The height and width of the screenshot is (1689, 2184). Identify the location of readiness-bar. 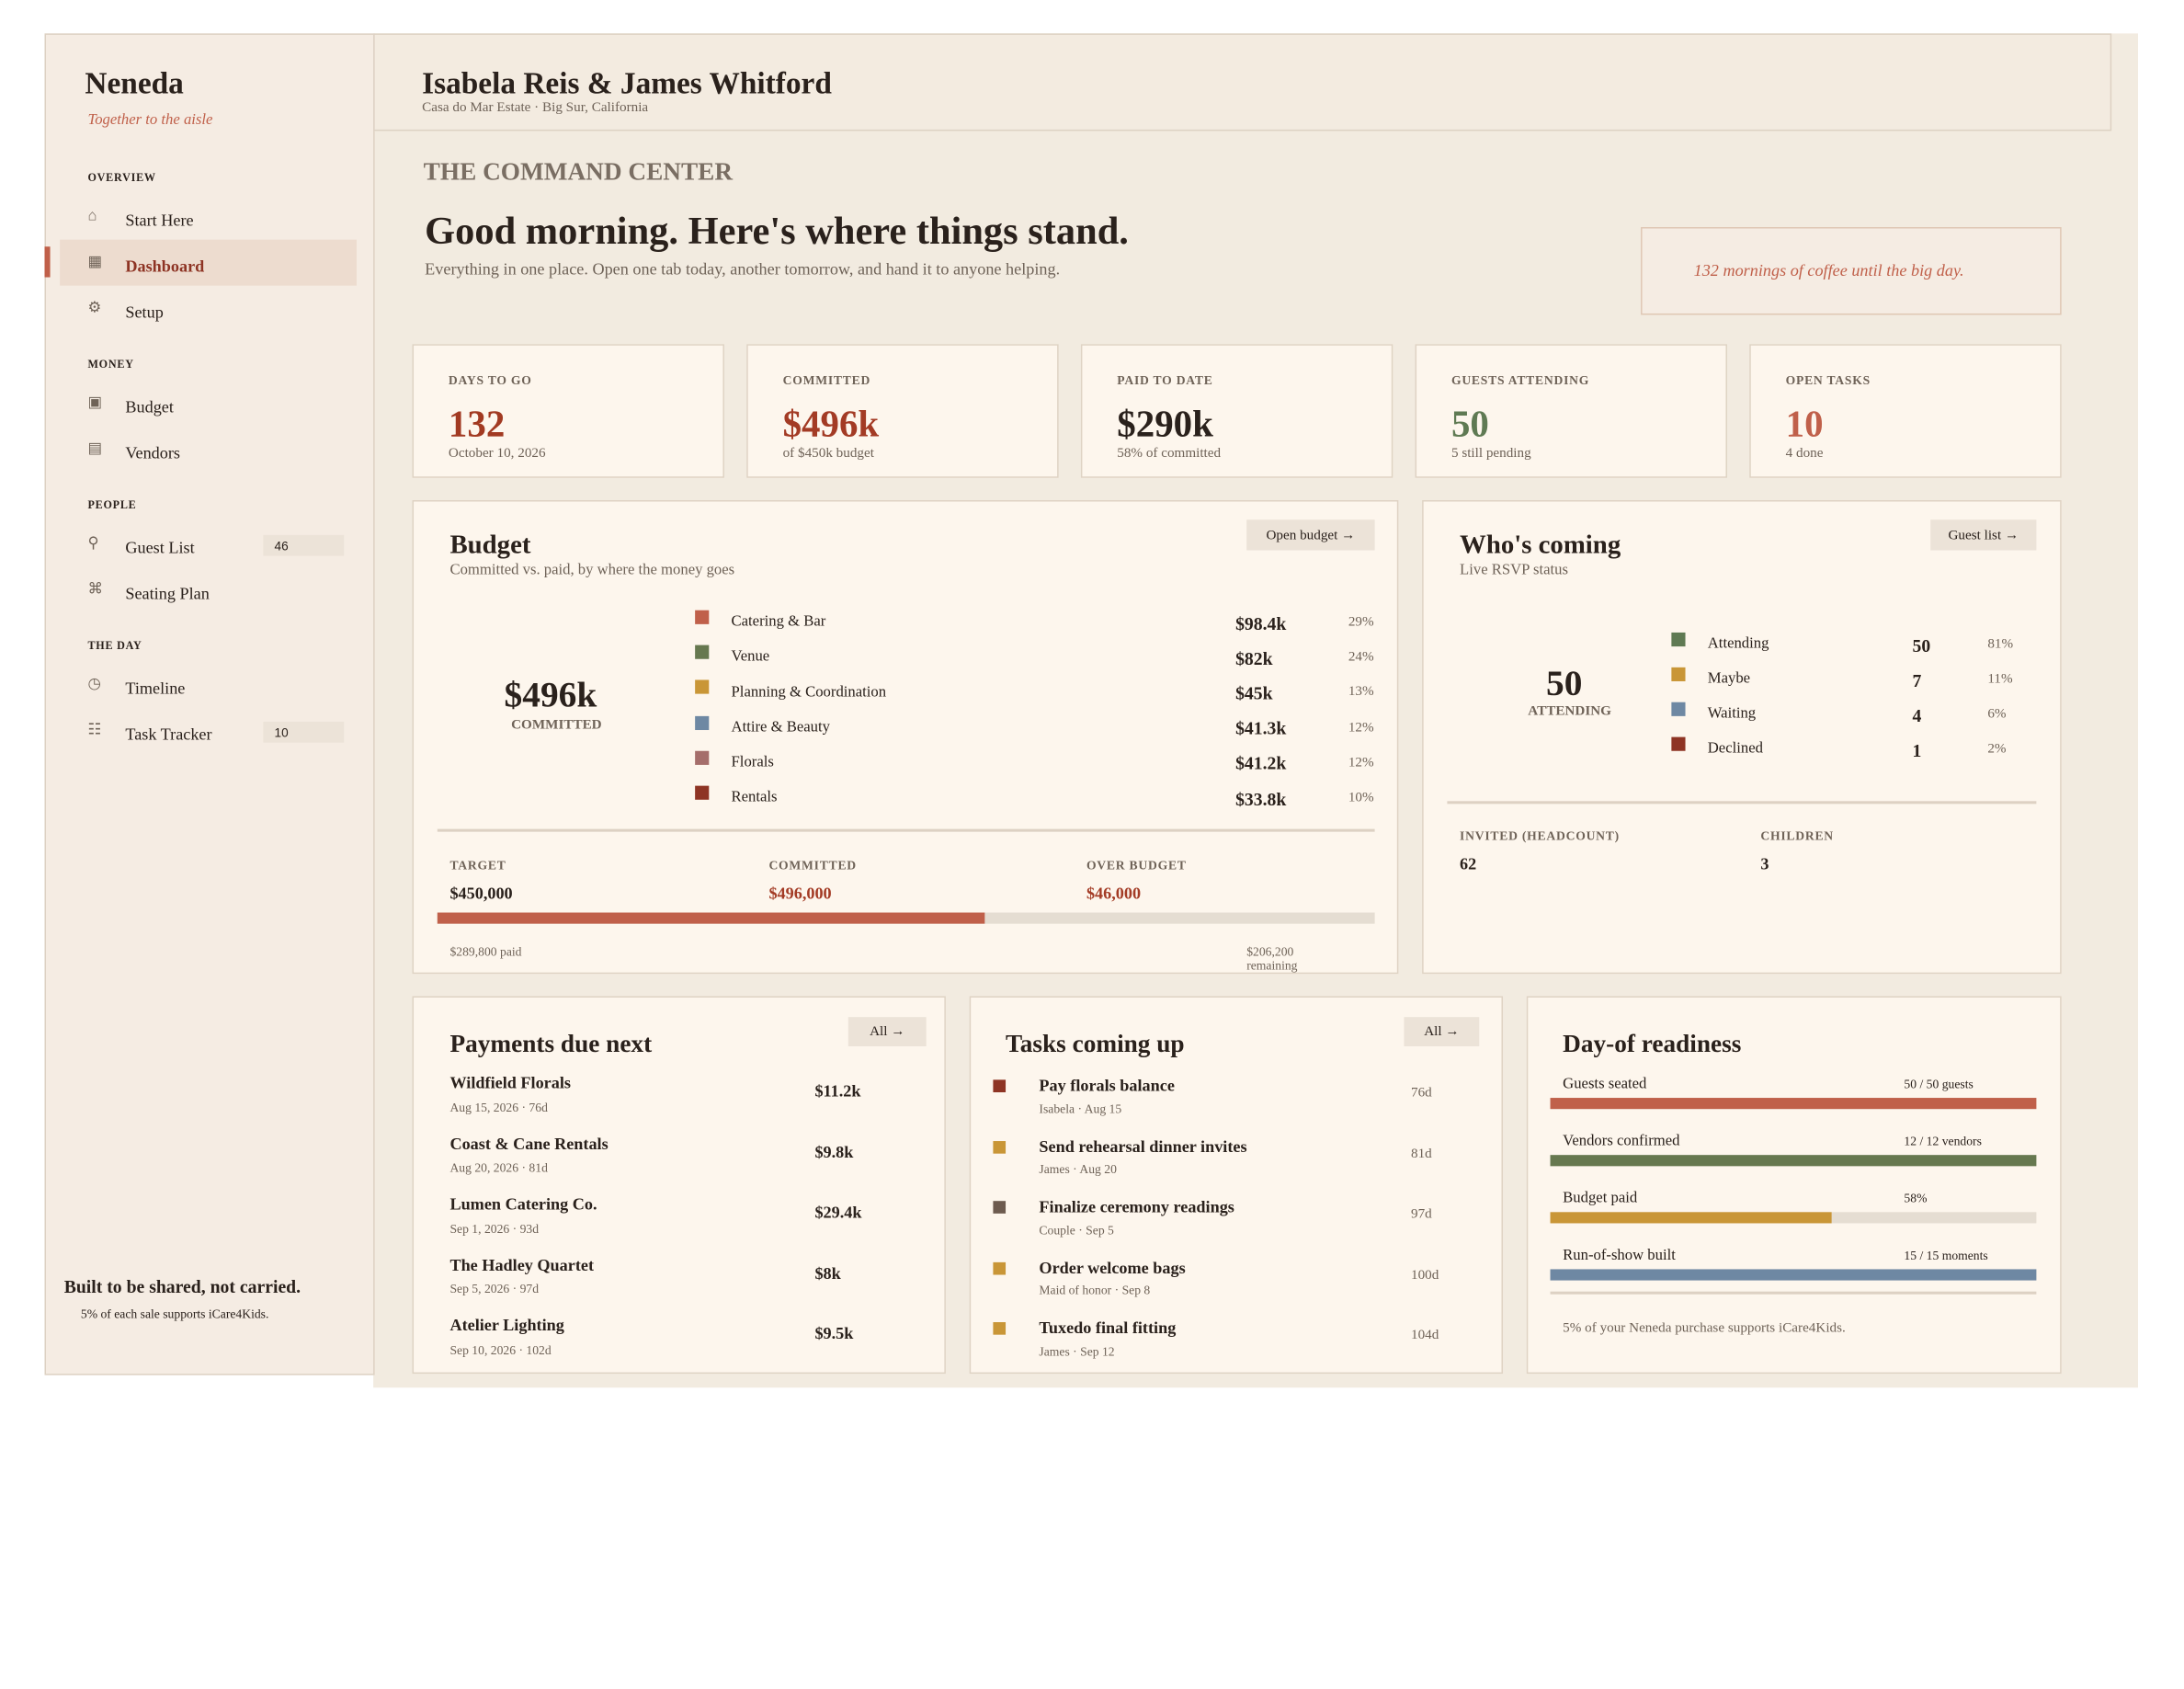
(1793, 1275).